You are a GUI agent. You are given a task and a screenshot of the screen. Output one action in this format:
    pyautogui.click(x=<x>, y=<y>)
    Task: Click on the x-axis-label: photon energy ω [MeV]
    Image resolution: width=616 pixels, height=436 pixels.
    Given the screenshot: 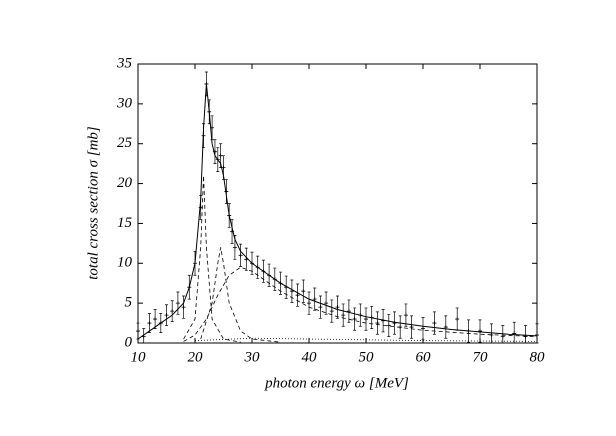 What is the action you would take?
    pyautogui.click(x=336, y=383)
    